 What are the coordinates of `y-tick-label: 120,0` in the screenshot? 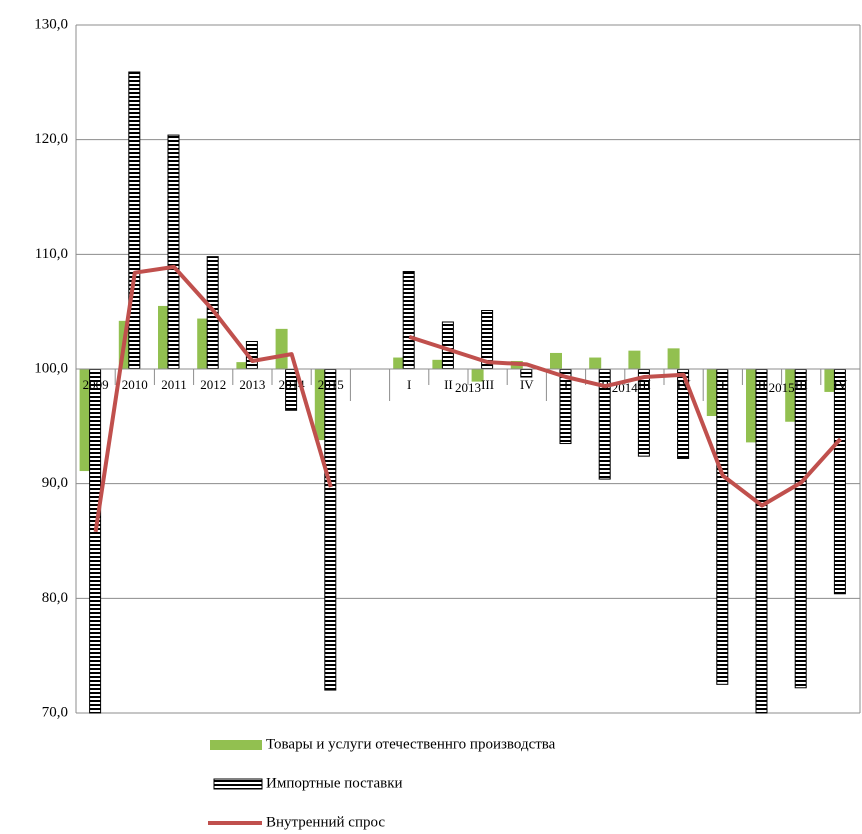 It's located at (51, 139).